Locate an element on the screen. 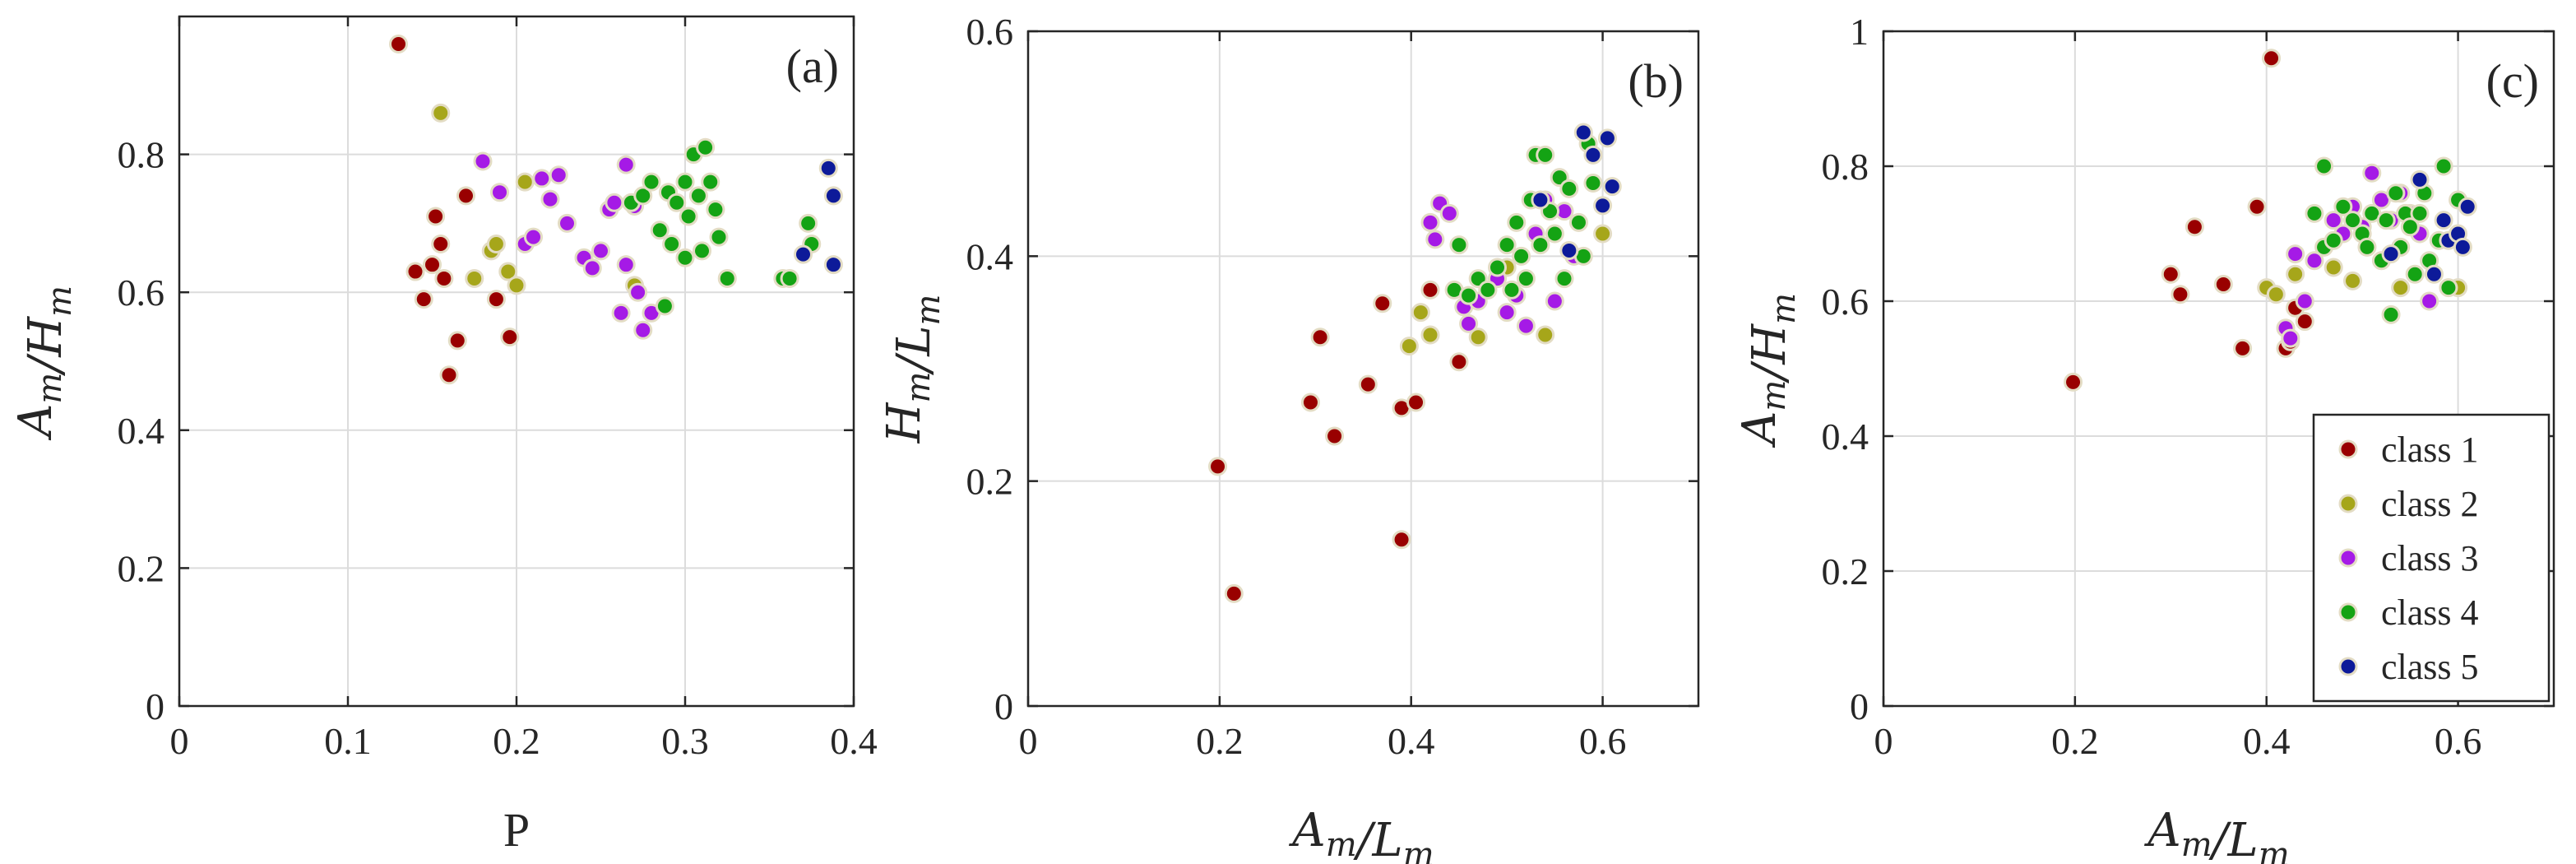 Image resolution: width=2576 pixels, height=864 pixels. legend-label: class 3 is located at coordinates (2430, 558).